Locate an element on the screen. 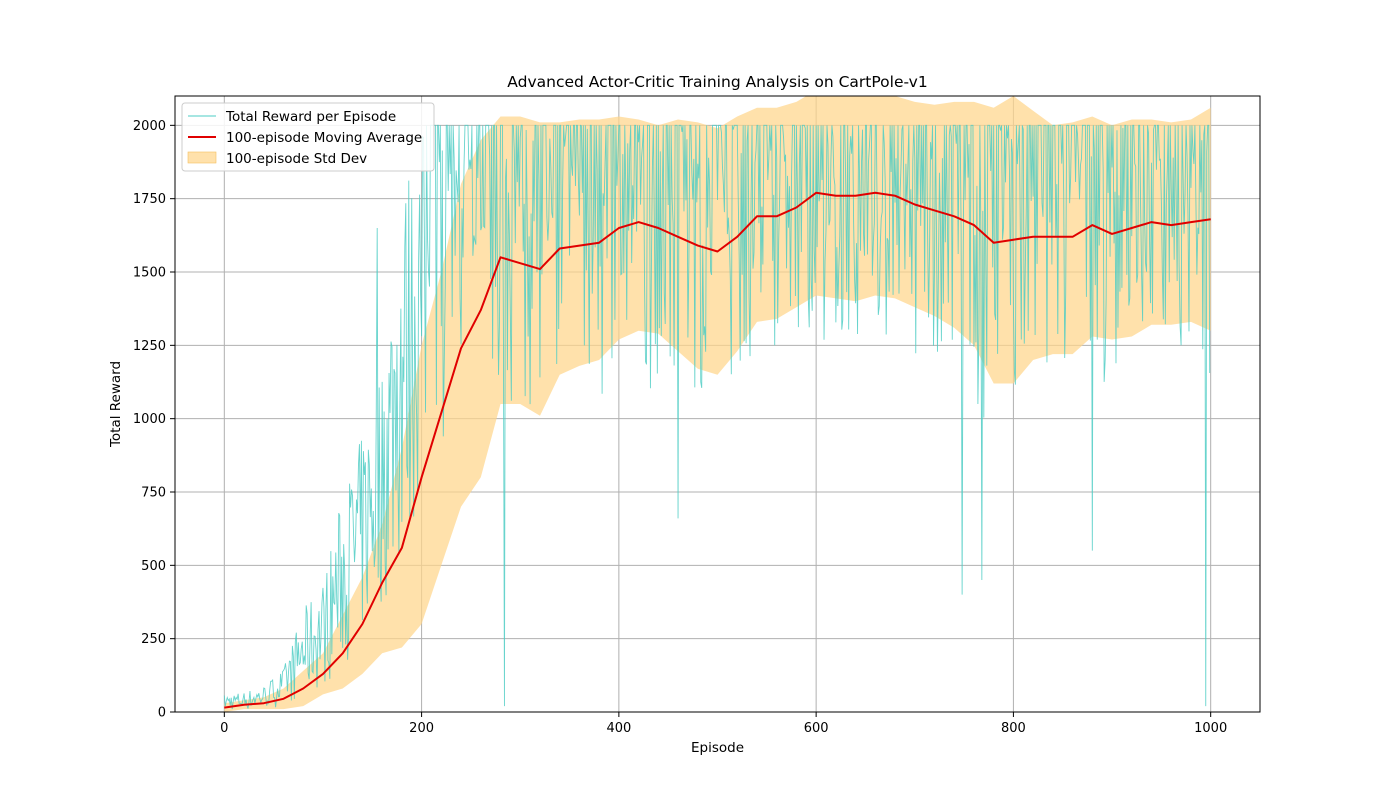 This screenshot has height=800, width=1400. y-axis-ticks: 0 250 500 750 1000 1250 1500 1750 2000 is located at coordinates (154, 420).